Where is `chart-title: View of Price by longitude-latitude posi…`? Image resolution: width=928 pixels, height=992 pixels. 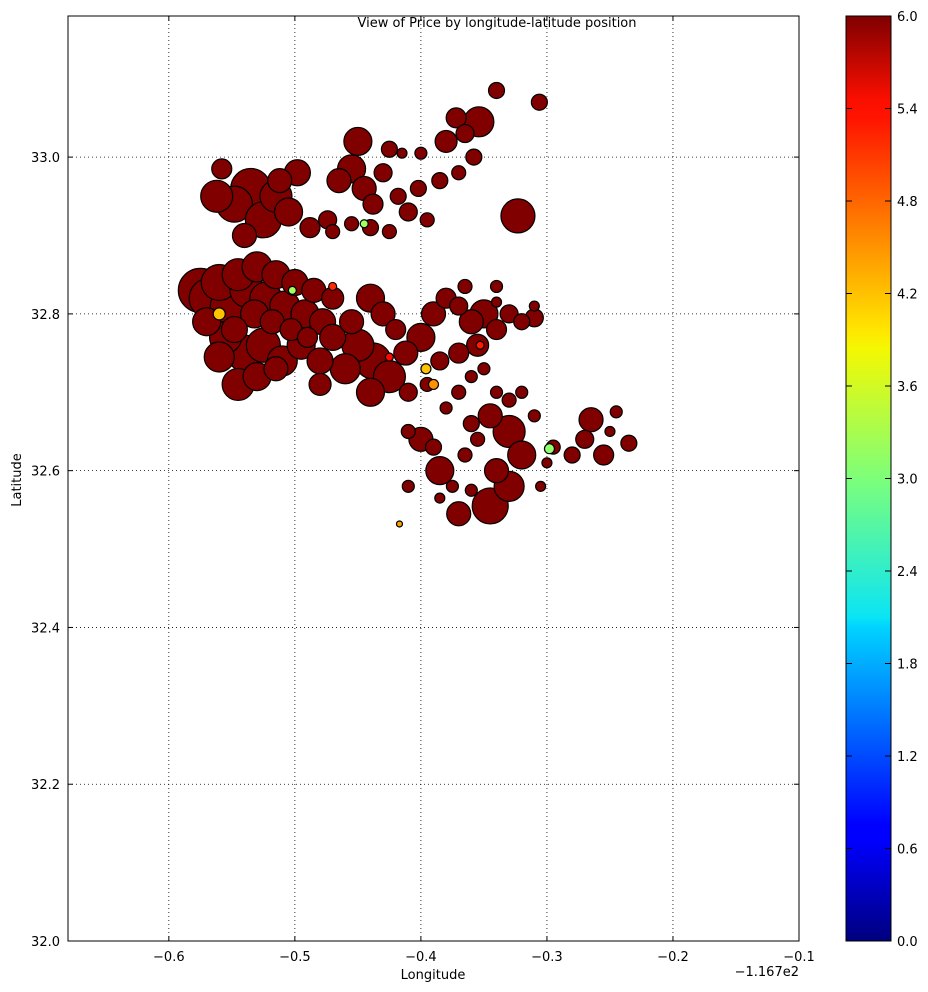
chart-title: View of Price by longitude-latitude posi… is located at coordinates (496, 23).